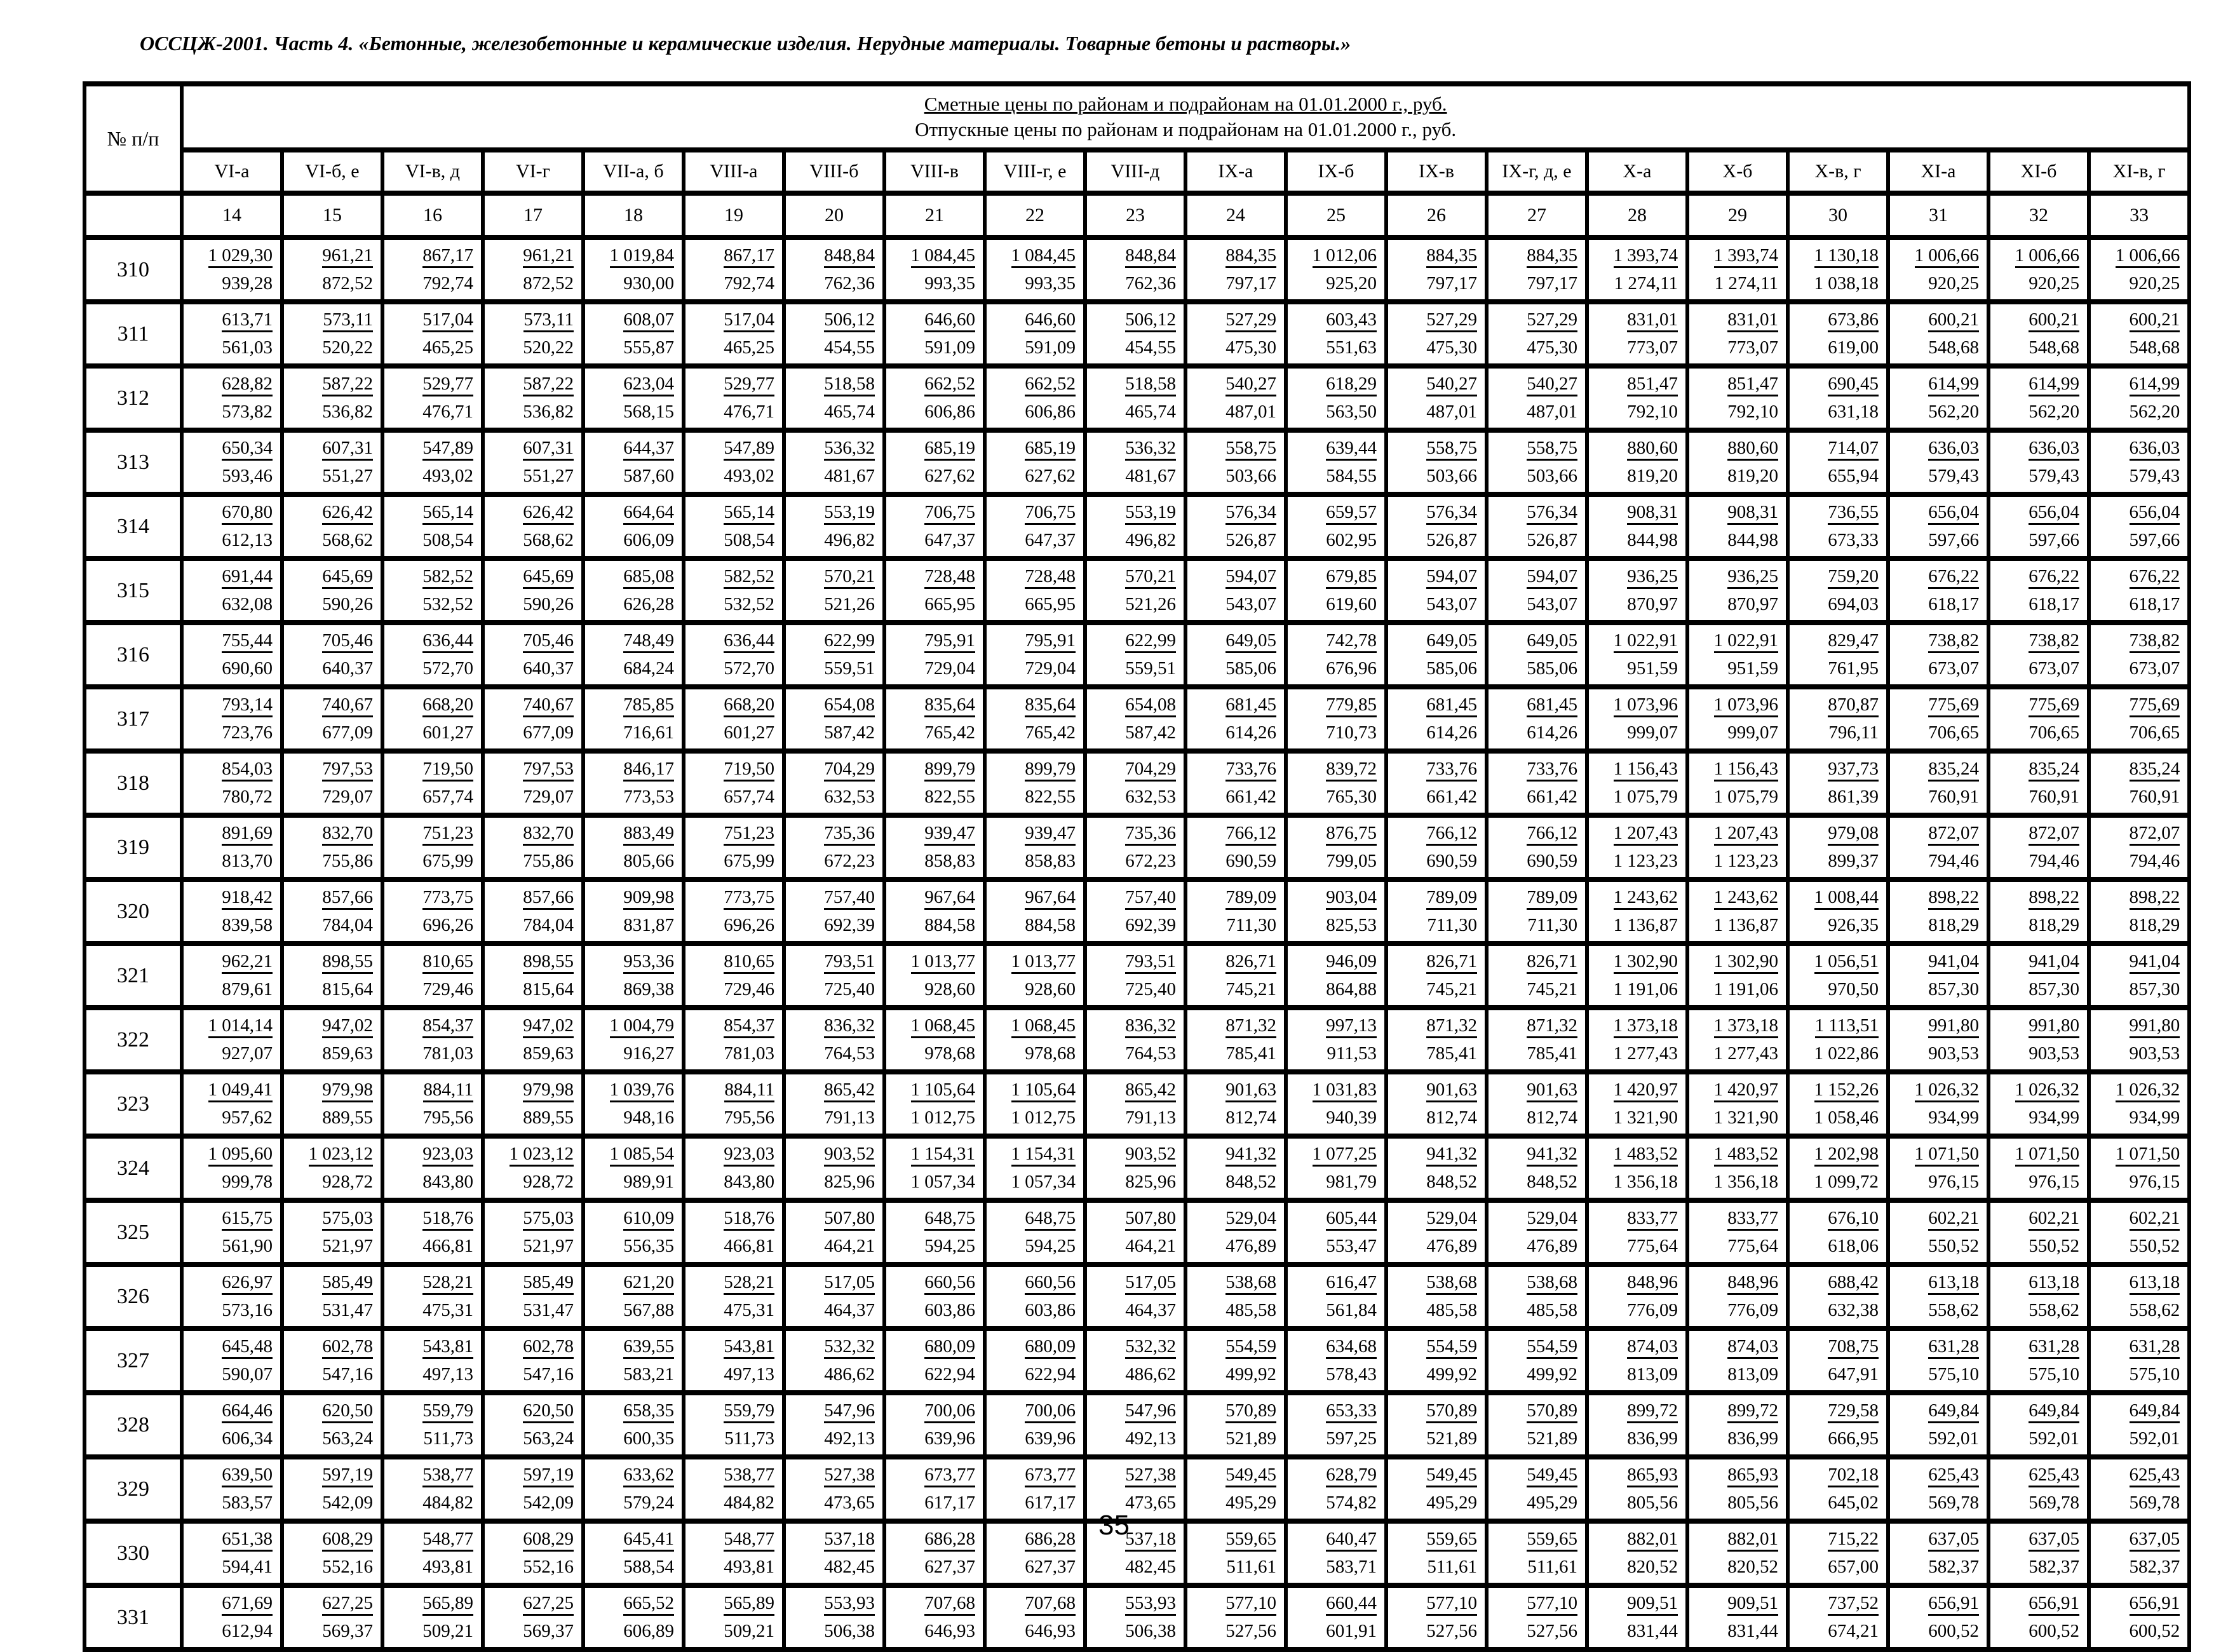 This screenshot has height=1652, width=2228. What do you see at coordinates (1035, 1360) in the screenshot?
I see `price-cell: 680,09 622,94` at bounding box center [1035, 1360].